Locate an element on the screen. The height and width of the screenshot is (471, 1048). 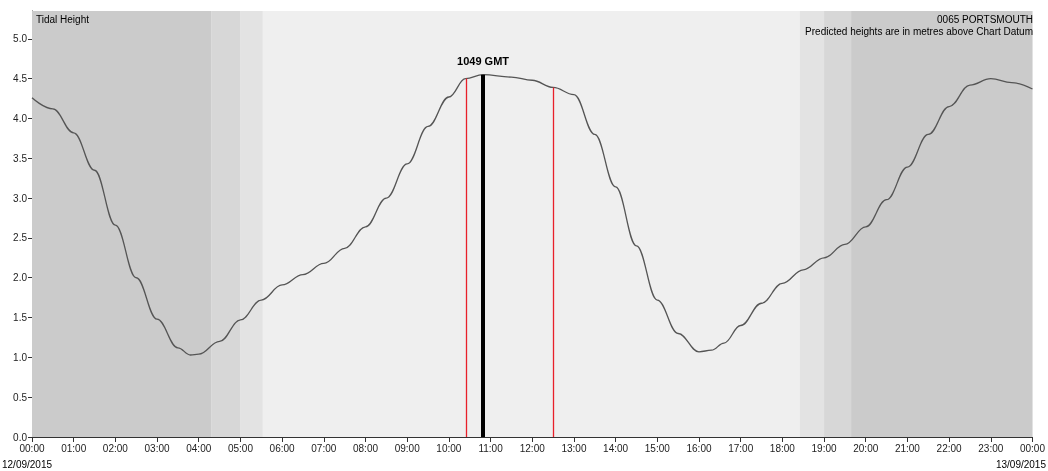
text: 12/09/2015 is located at coordinates (27, 464).